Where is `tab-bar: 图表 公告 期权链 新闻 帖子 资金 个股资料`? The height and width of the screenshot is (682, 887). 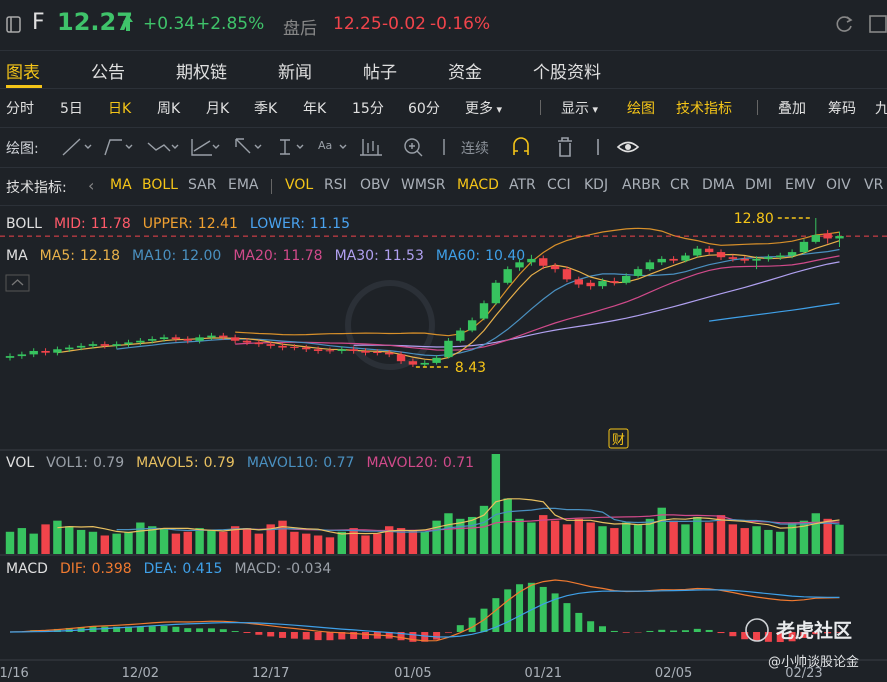
tab-bar: 图表 公告 期权链 新闻 帖子 资金 个股资料 is located at coordinates (443, 69).